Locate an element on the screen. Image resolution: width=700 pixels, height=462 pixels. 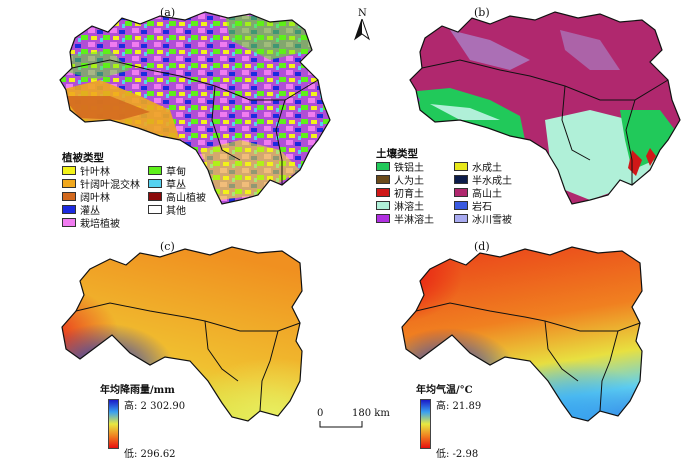
soil-legend-item: 水成土 is located at coordinates (478, 166).